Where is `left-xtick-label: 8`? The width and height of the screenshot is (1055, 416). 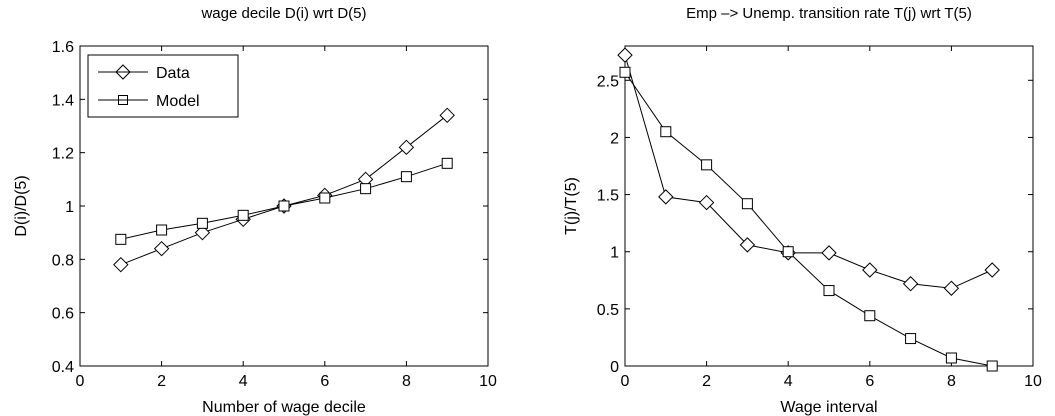
left-xtick-label: 8 is located at coordinates (406, 381).